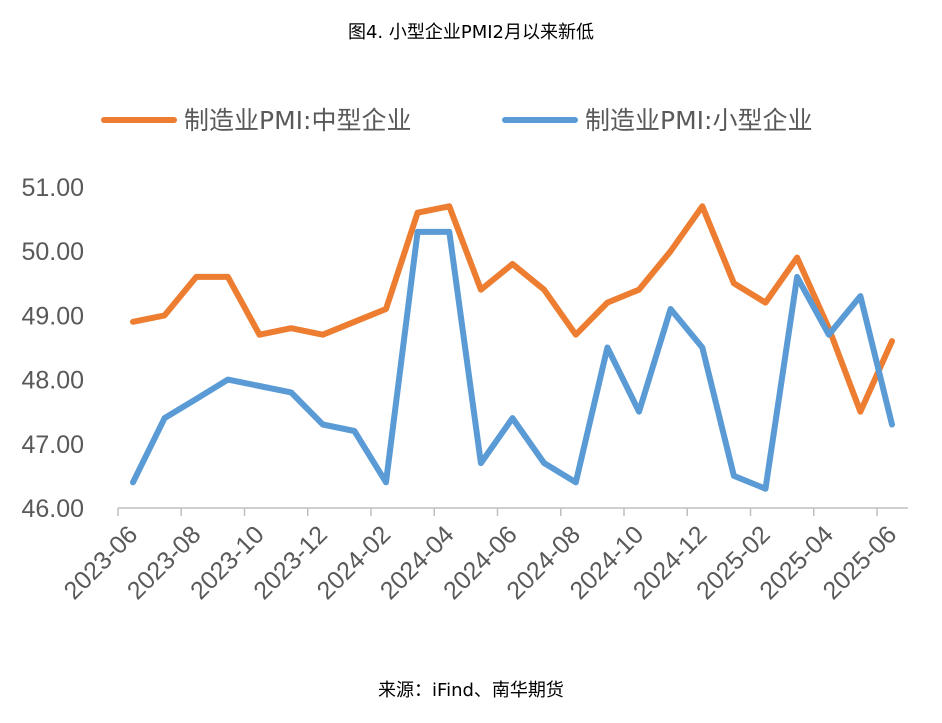 The image size is (942, 723). I want to click on source-note: 来源：iFind、南华期货, so click(471, 690).